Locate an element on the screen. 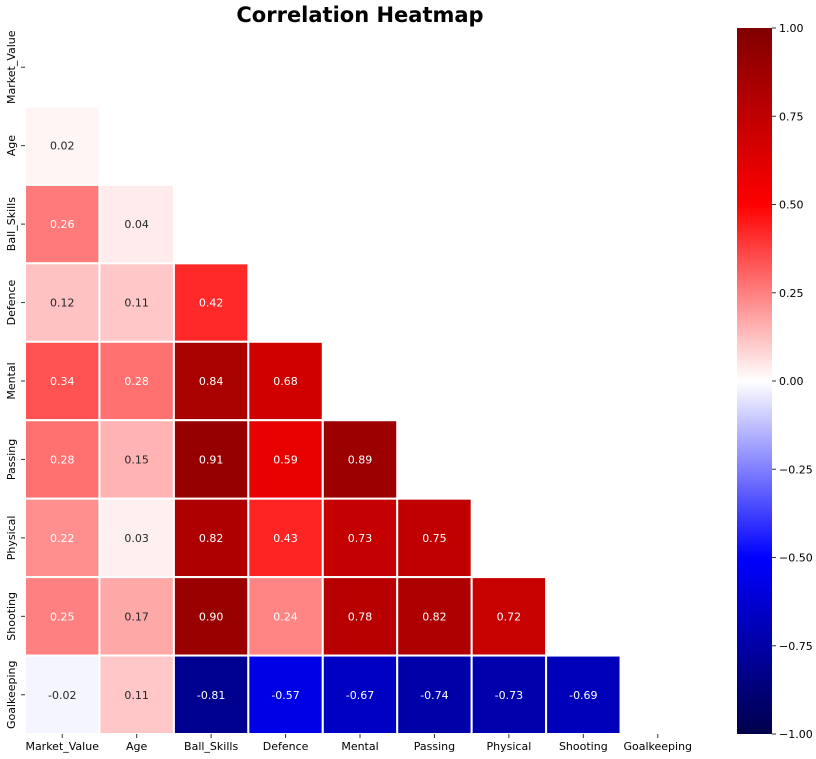  colorbar-tick-label: 0.00 is located at coordinates (791, 381).